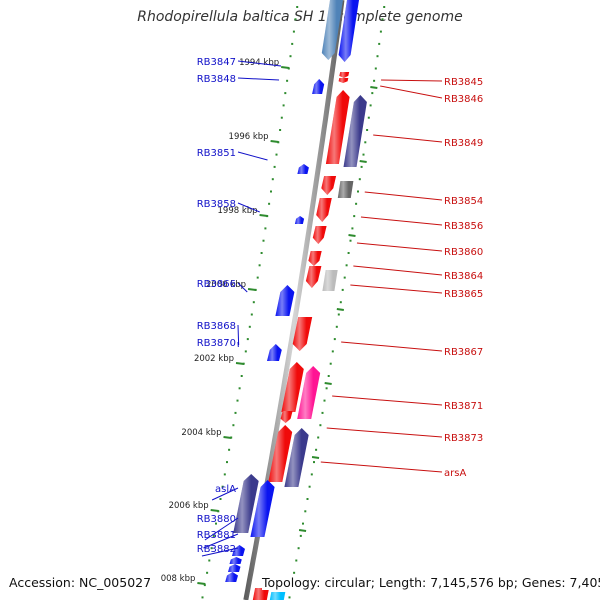 The height and width of the screenshot is (600, 600). I want to click on kbp-tick-label: 1996 kbp, so click(249, 137).